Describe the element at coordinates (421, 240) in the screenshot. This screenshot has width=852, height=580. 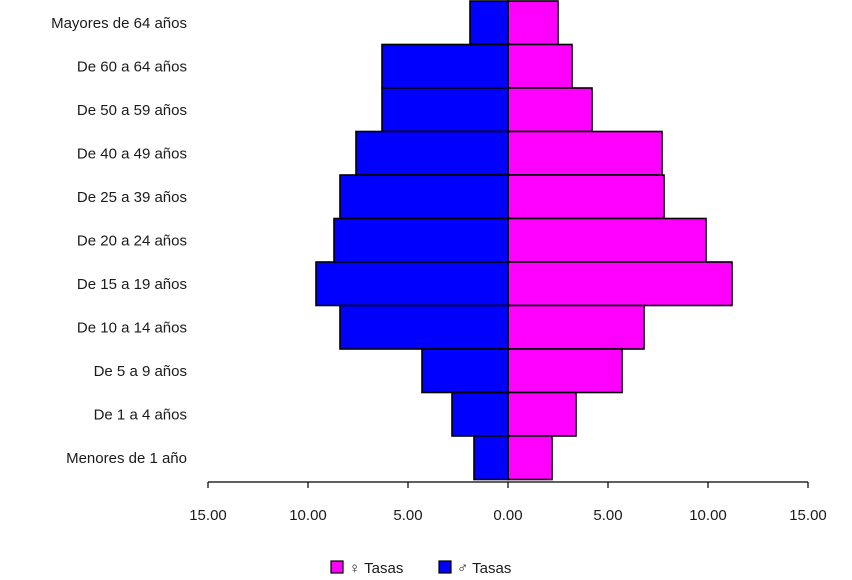
I see `male-bar-de-20-a-24-anos` at that location.